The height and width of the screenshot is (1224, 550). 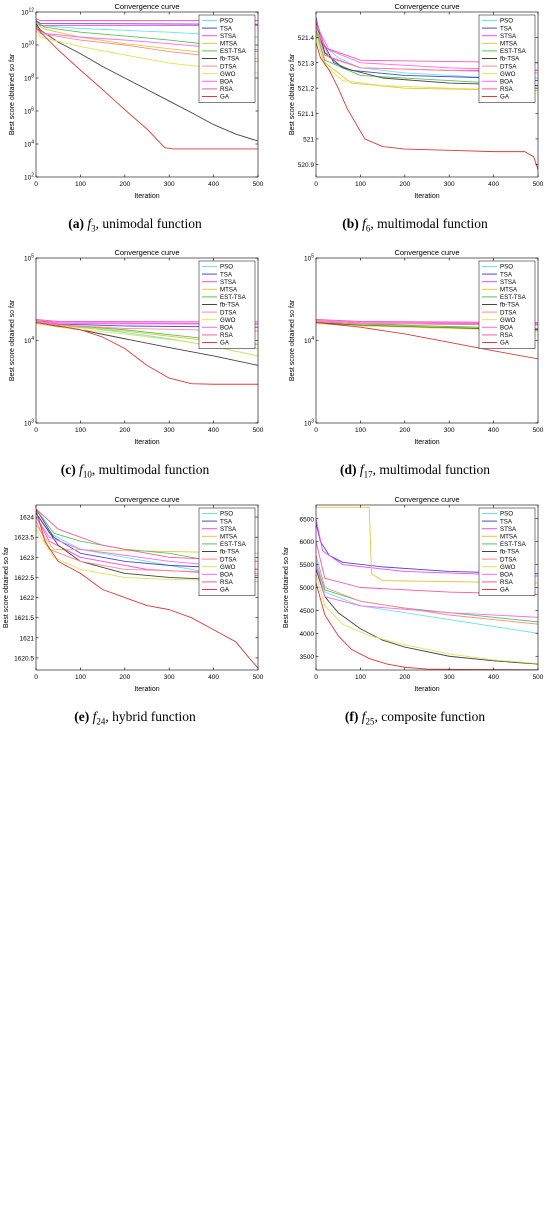 What do you see at coordinates (427, 94) in the screenshot?
I see `plot-frame` at bounding box center [427, 94].